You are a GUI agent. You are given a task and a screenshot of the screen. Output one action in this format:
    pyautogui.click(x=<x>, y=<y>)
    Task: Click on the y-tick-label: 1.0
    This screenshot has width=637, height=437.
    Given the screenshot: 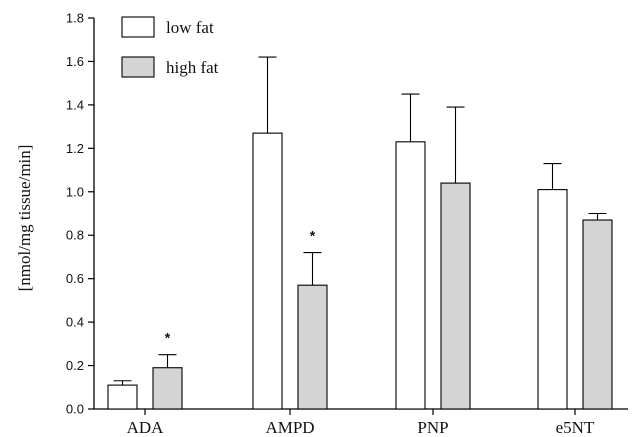 What is the action you would take?
    pyautogui.click(x=75, y=191)
    